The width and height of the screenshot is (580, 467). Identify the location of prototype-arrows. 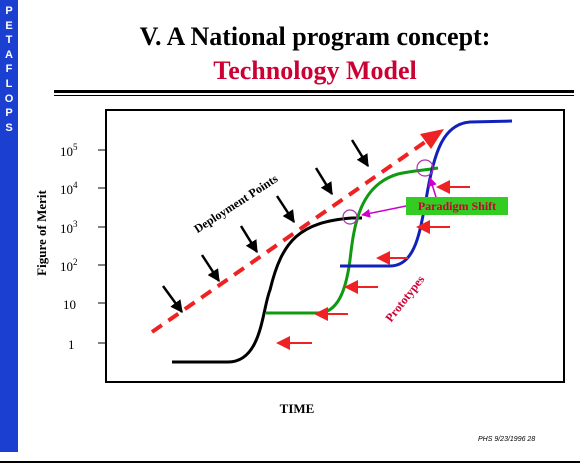
(373, 265).